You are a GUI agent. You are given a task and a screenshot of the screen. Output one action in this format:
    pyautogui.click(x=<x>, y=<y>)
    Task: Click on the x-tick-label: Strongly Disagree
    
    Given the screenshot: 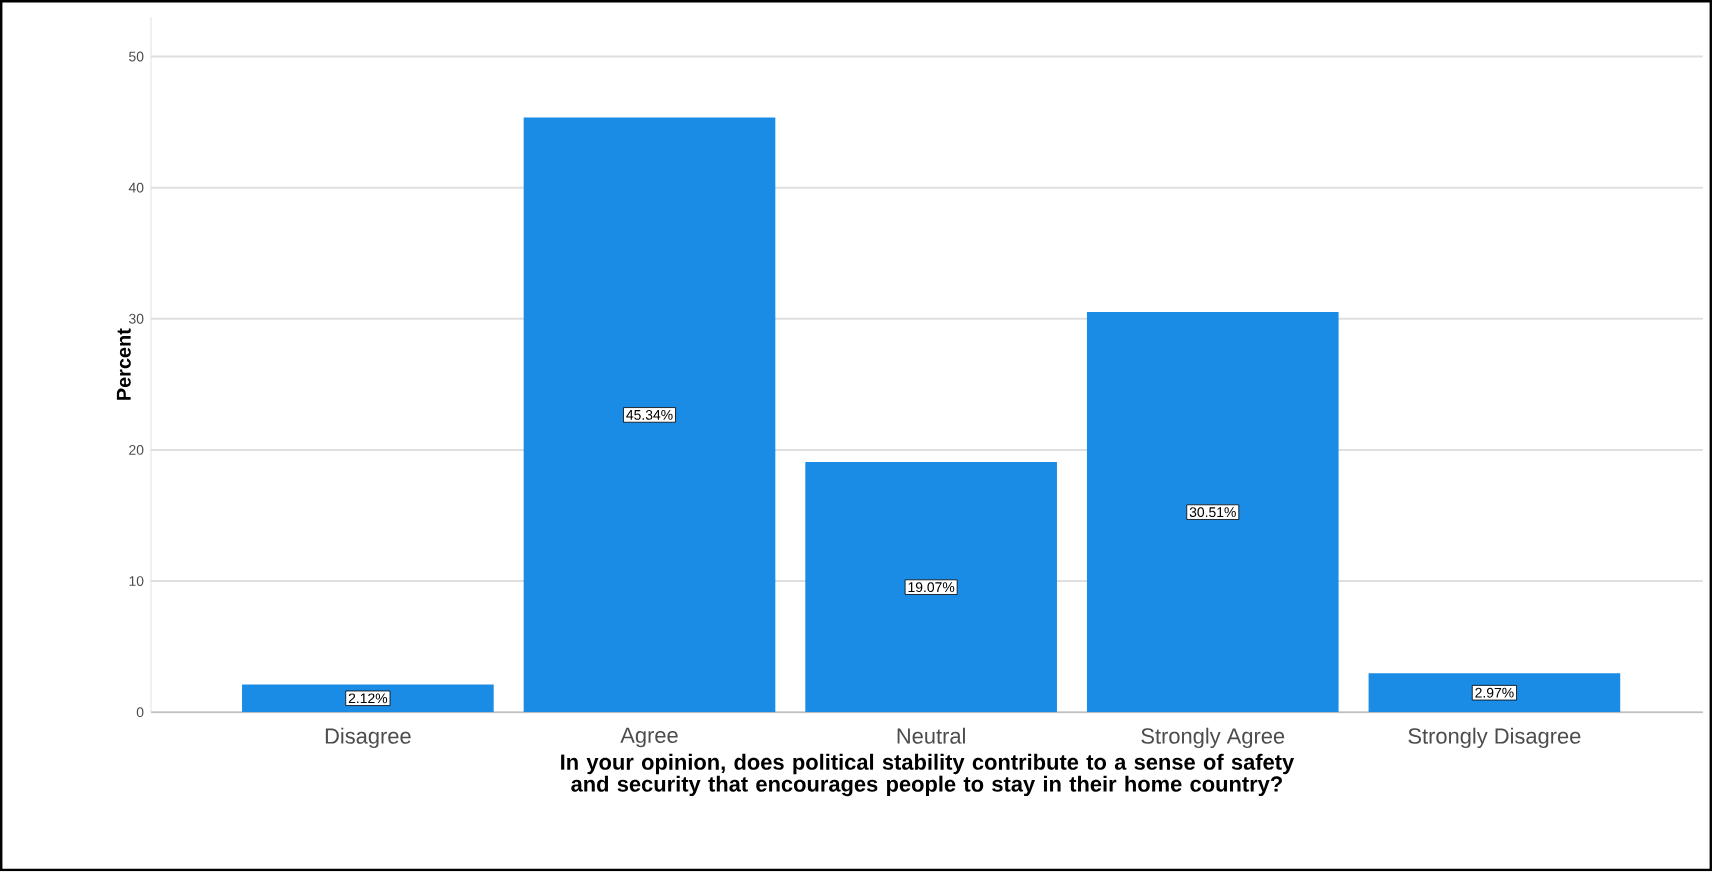 What is the action you would take?
    pyautogui.click(x=1494, y=738)
    